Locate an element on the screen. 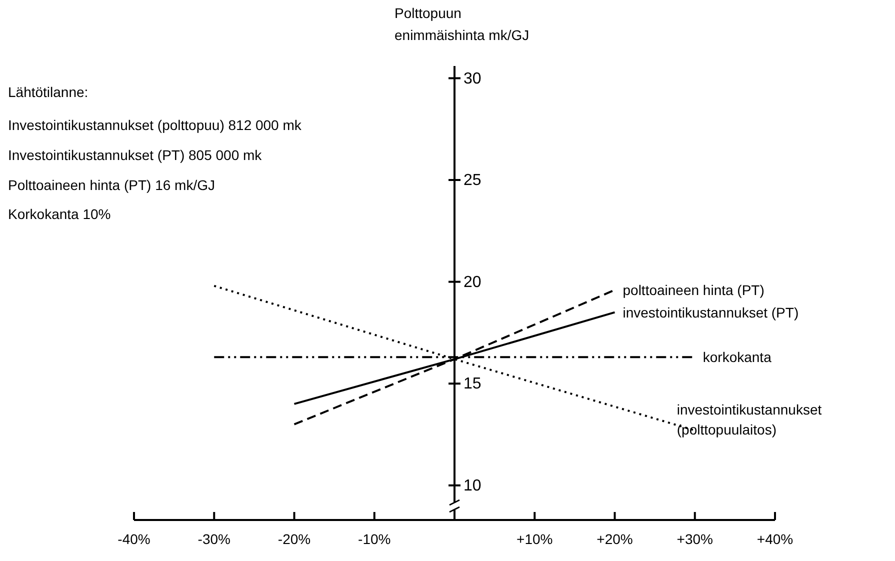 This screenshot has height=561, width=895. y-tick-label: 20 is located at coordinates (473, 282).